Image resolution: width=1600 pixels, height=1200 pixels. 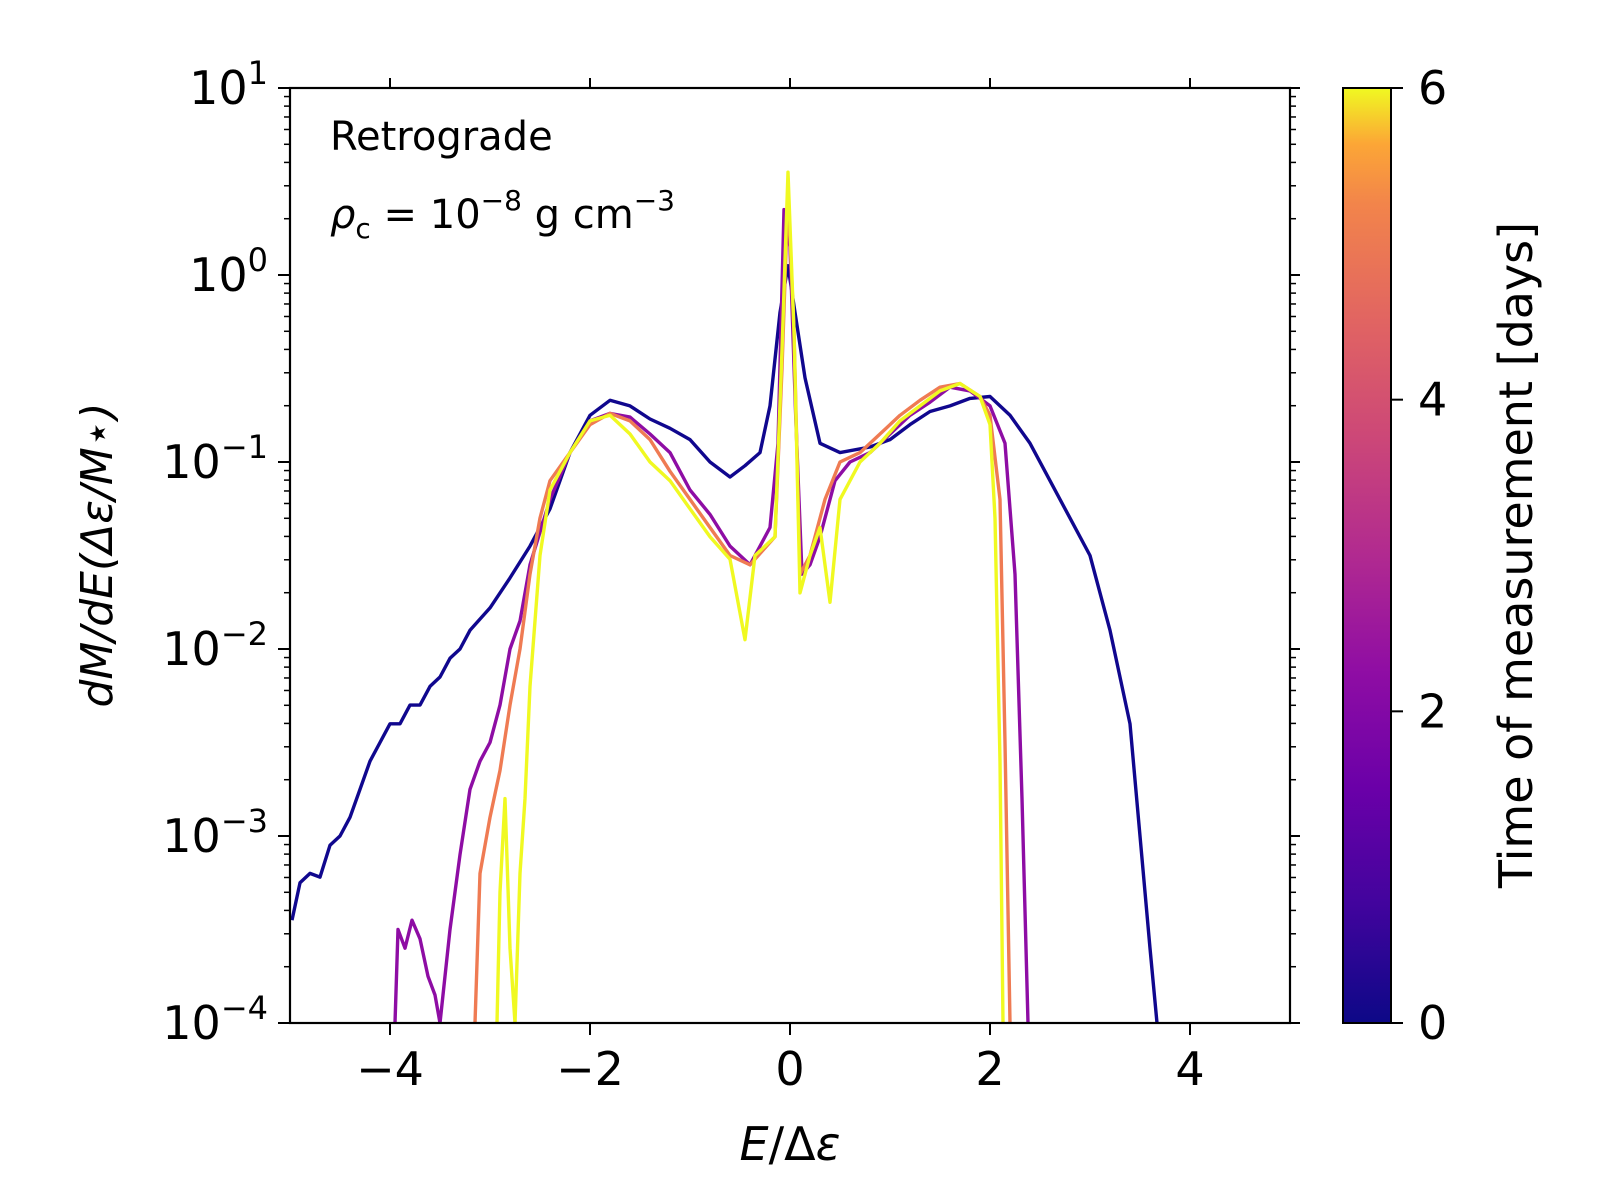 I want to click on colorbar-axis: 0 2 4 6, so click(x=1419, y=555).